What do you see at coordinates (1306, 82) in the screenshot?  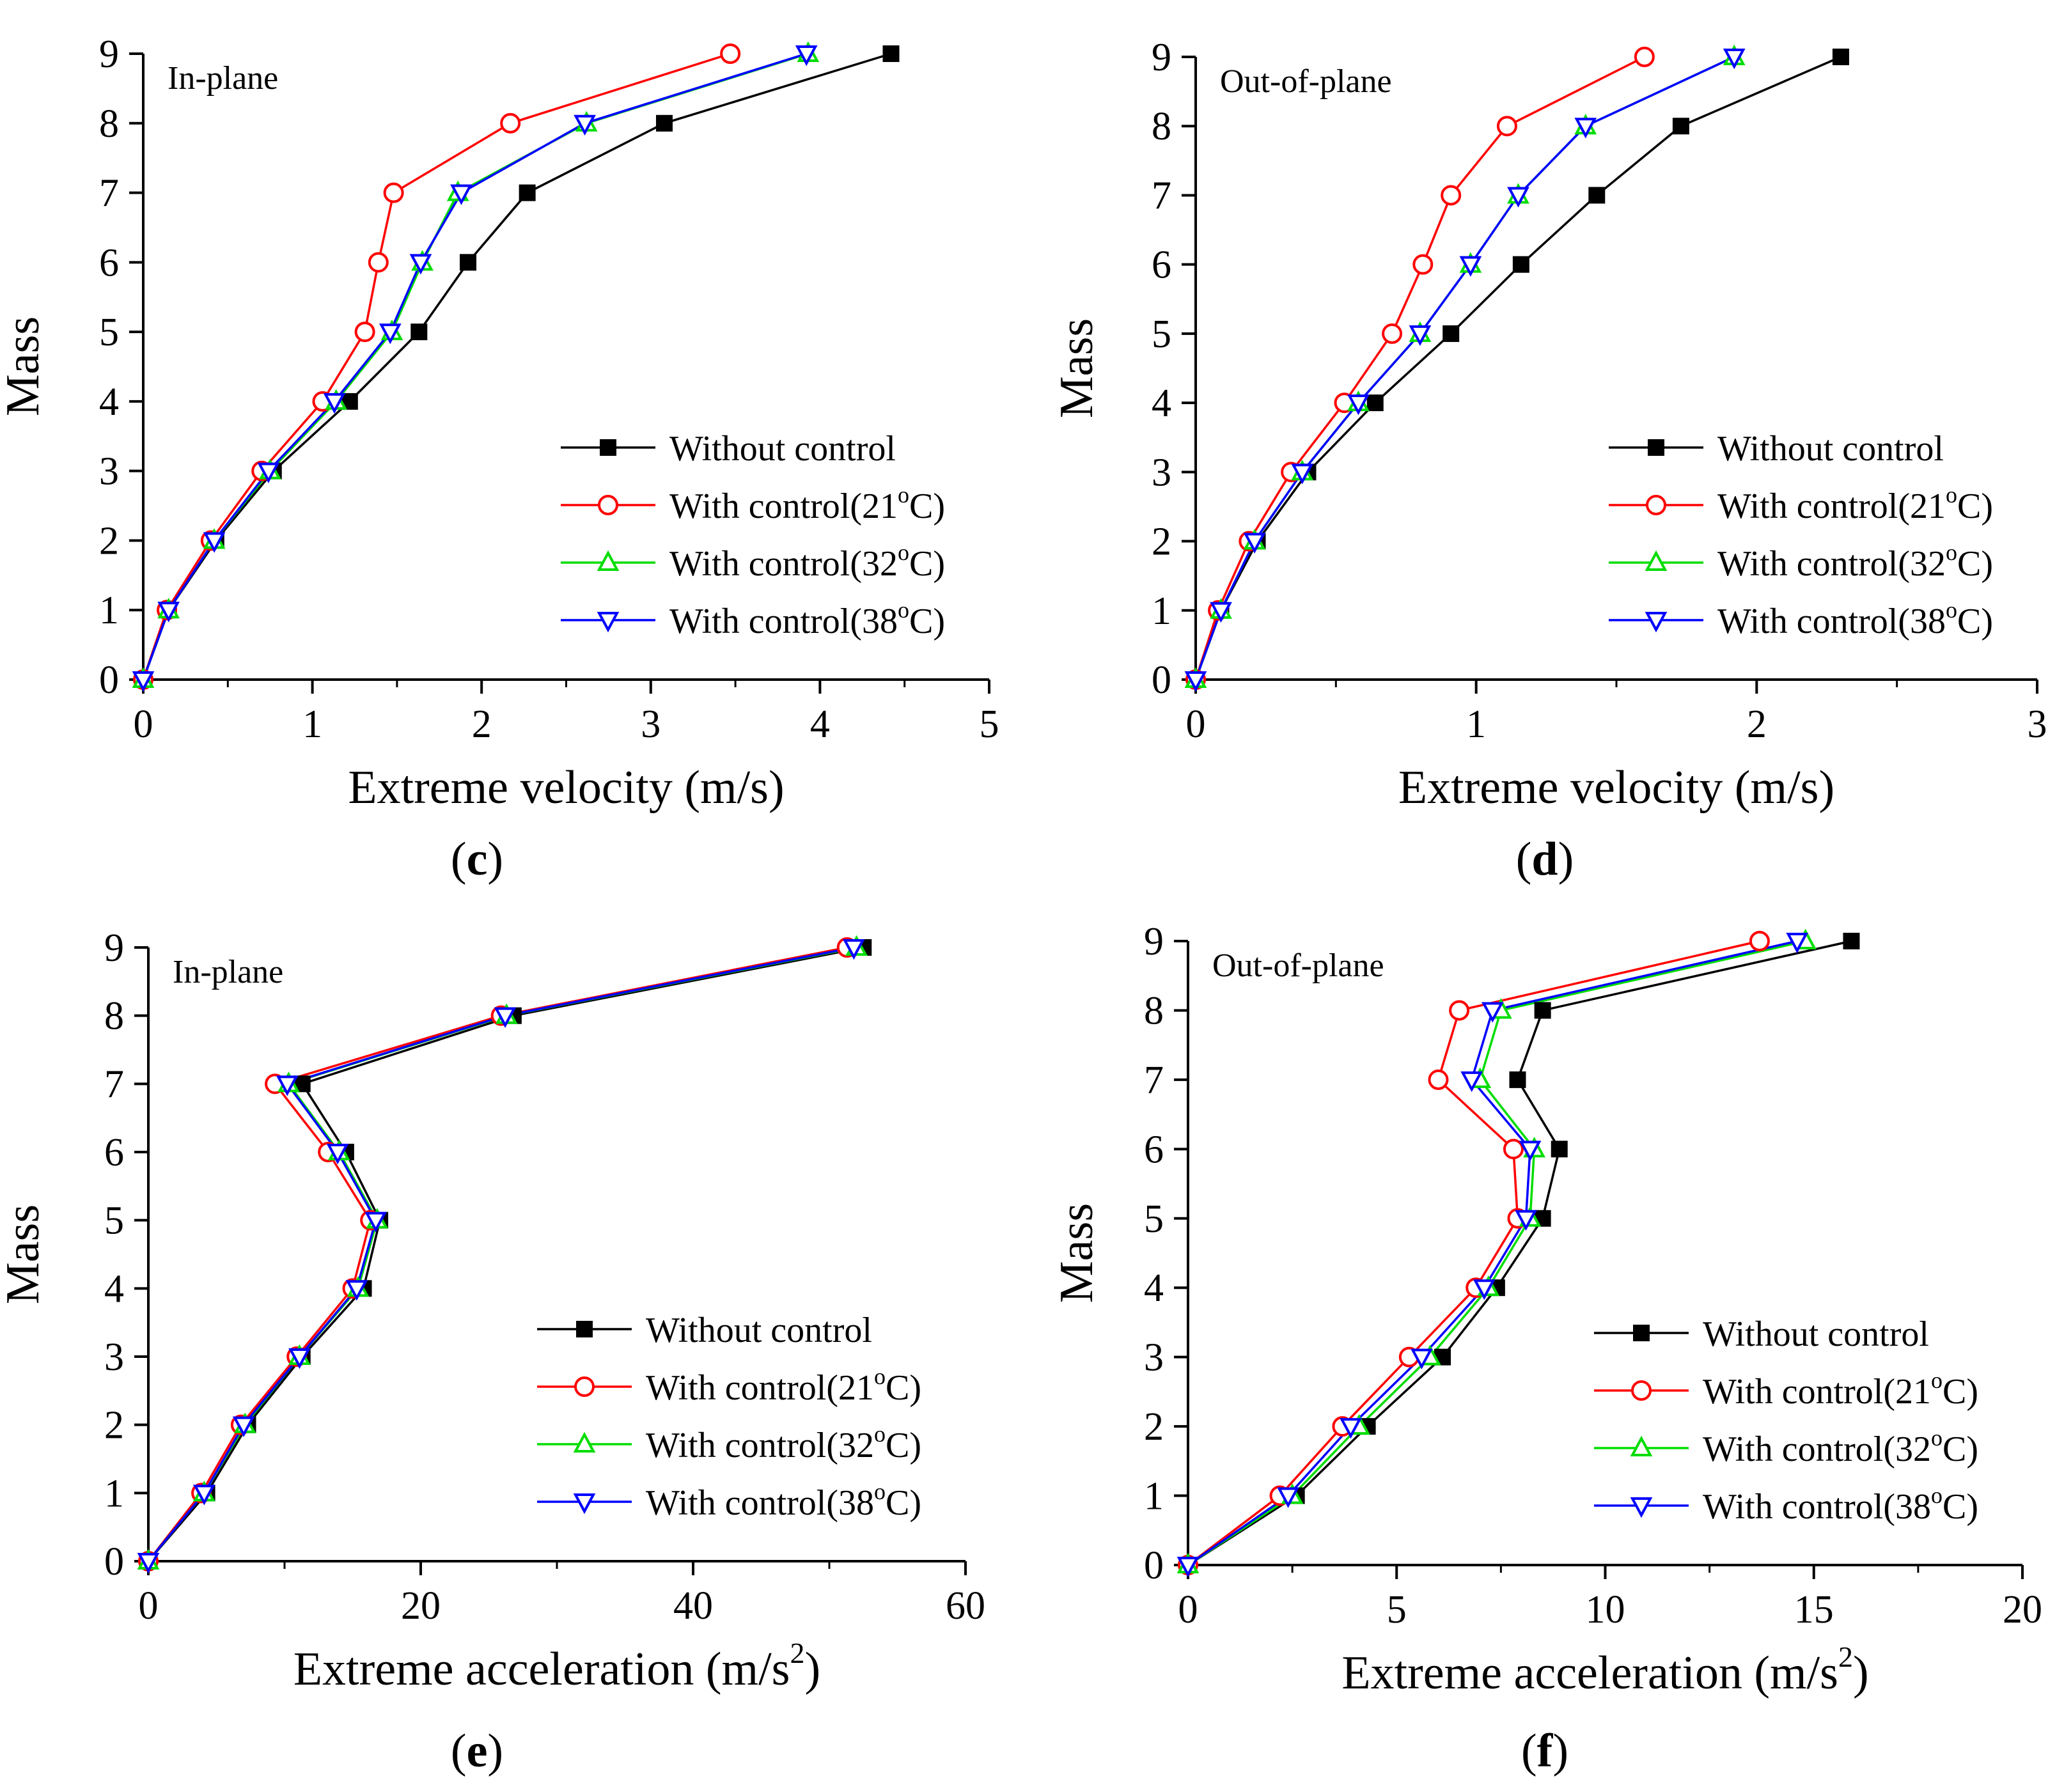 I see `inset-label: Out-of-plane` at bounding box center [1306, 82].